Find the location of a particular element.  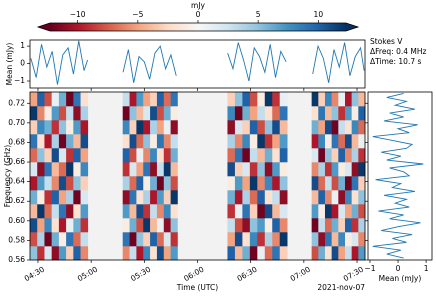

colorbar is located at coordinates (198, 27).